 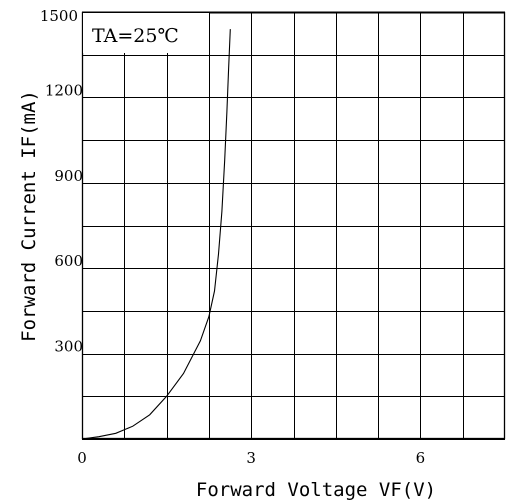 I want to click on y-tick-label-4: 1500, so click(x=59, y=16).